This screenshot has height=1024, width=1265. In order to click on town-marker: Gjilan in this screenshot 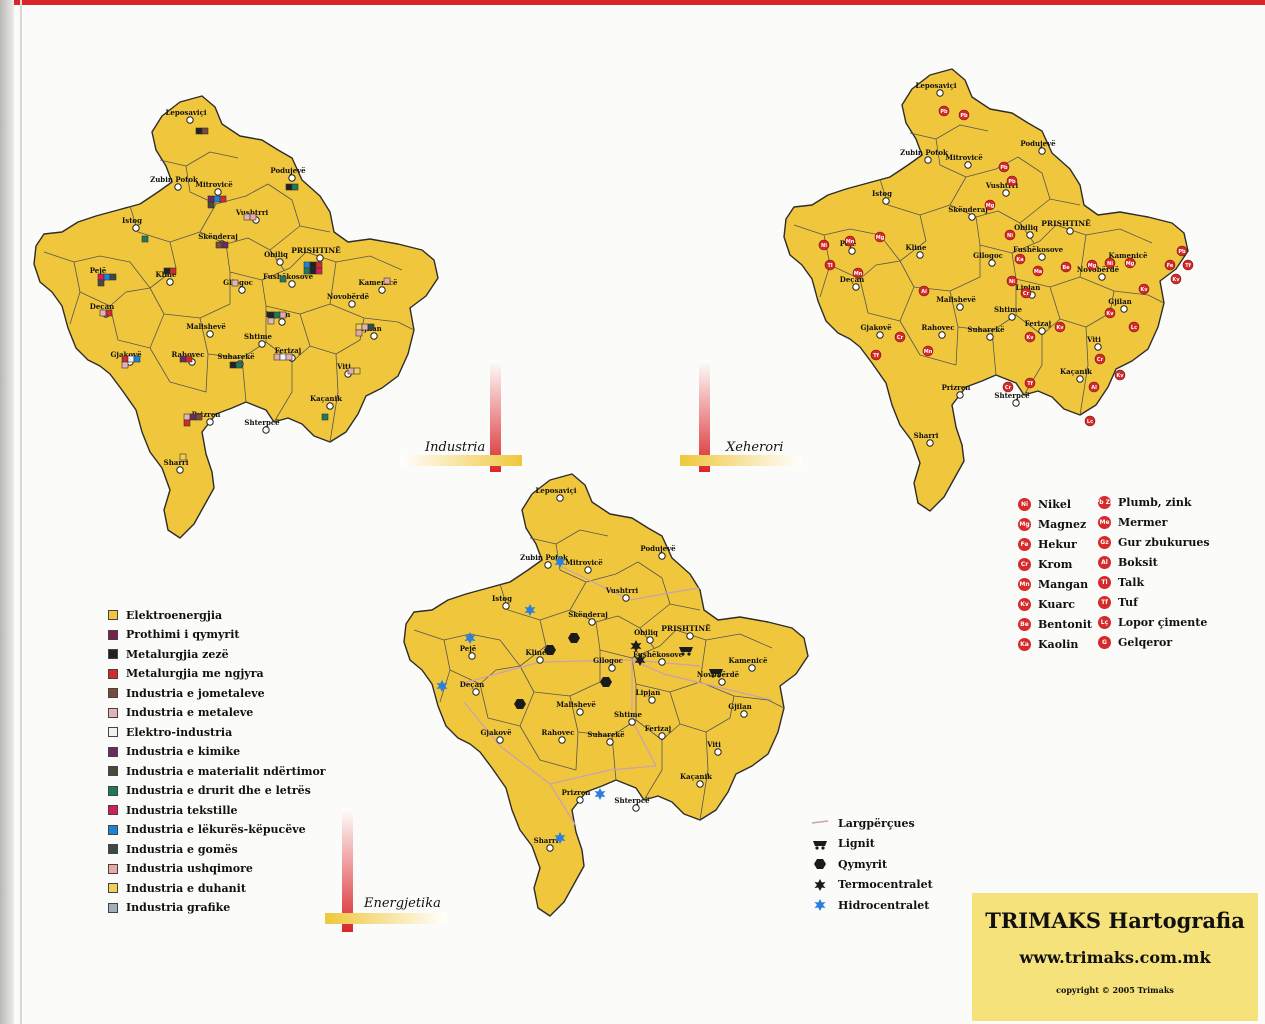, I will do `click(1120, 305)`.